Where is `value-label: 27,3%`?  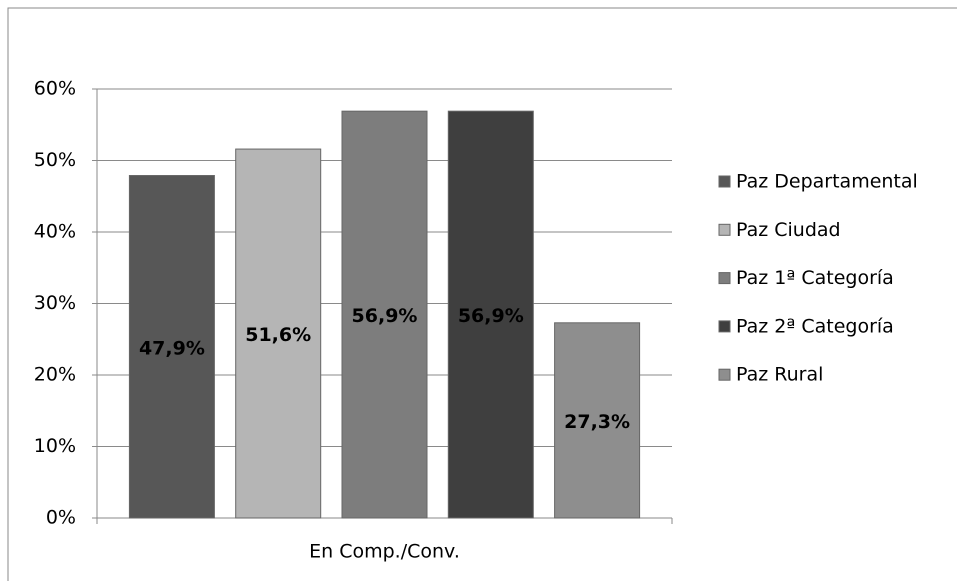 value-label: 27,3% is located at coordinates (597, 422).